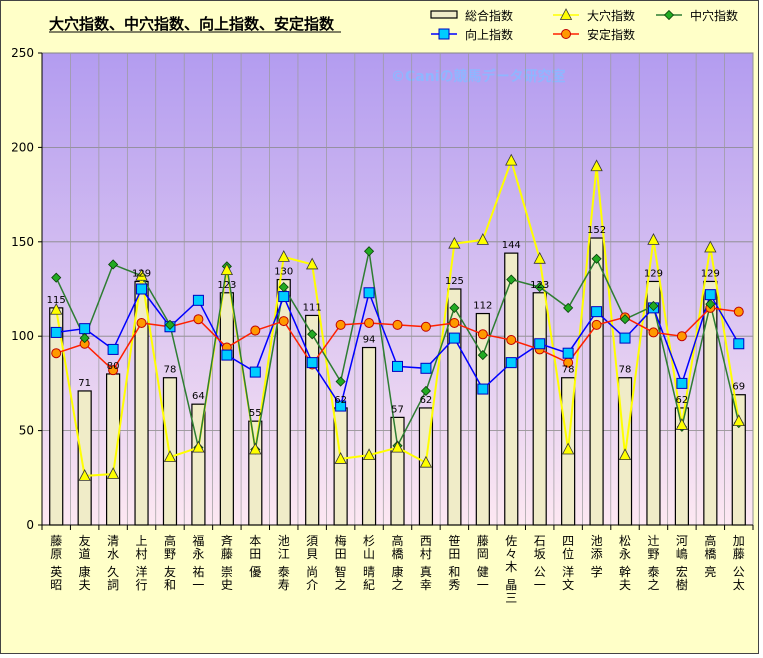 The image size is (763, 658). Describe the element at coordinates (566, 34) in the screenshot. I see `legend-circle-icon` at that location.